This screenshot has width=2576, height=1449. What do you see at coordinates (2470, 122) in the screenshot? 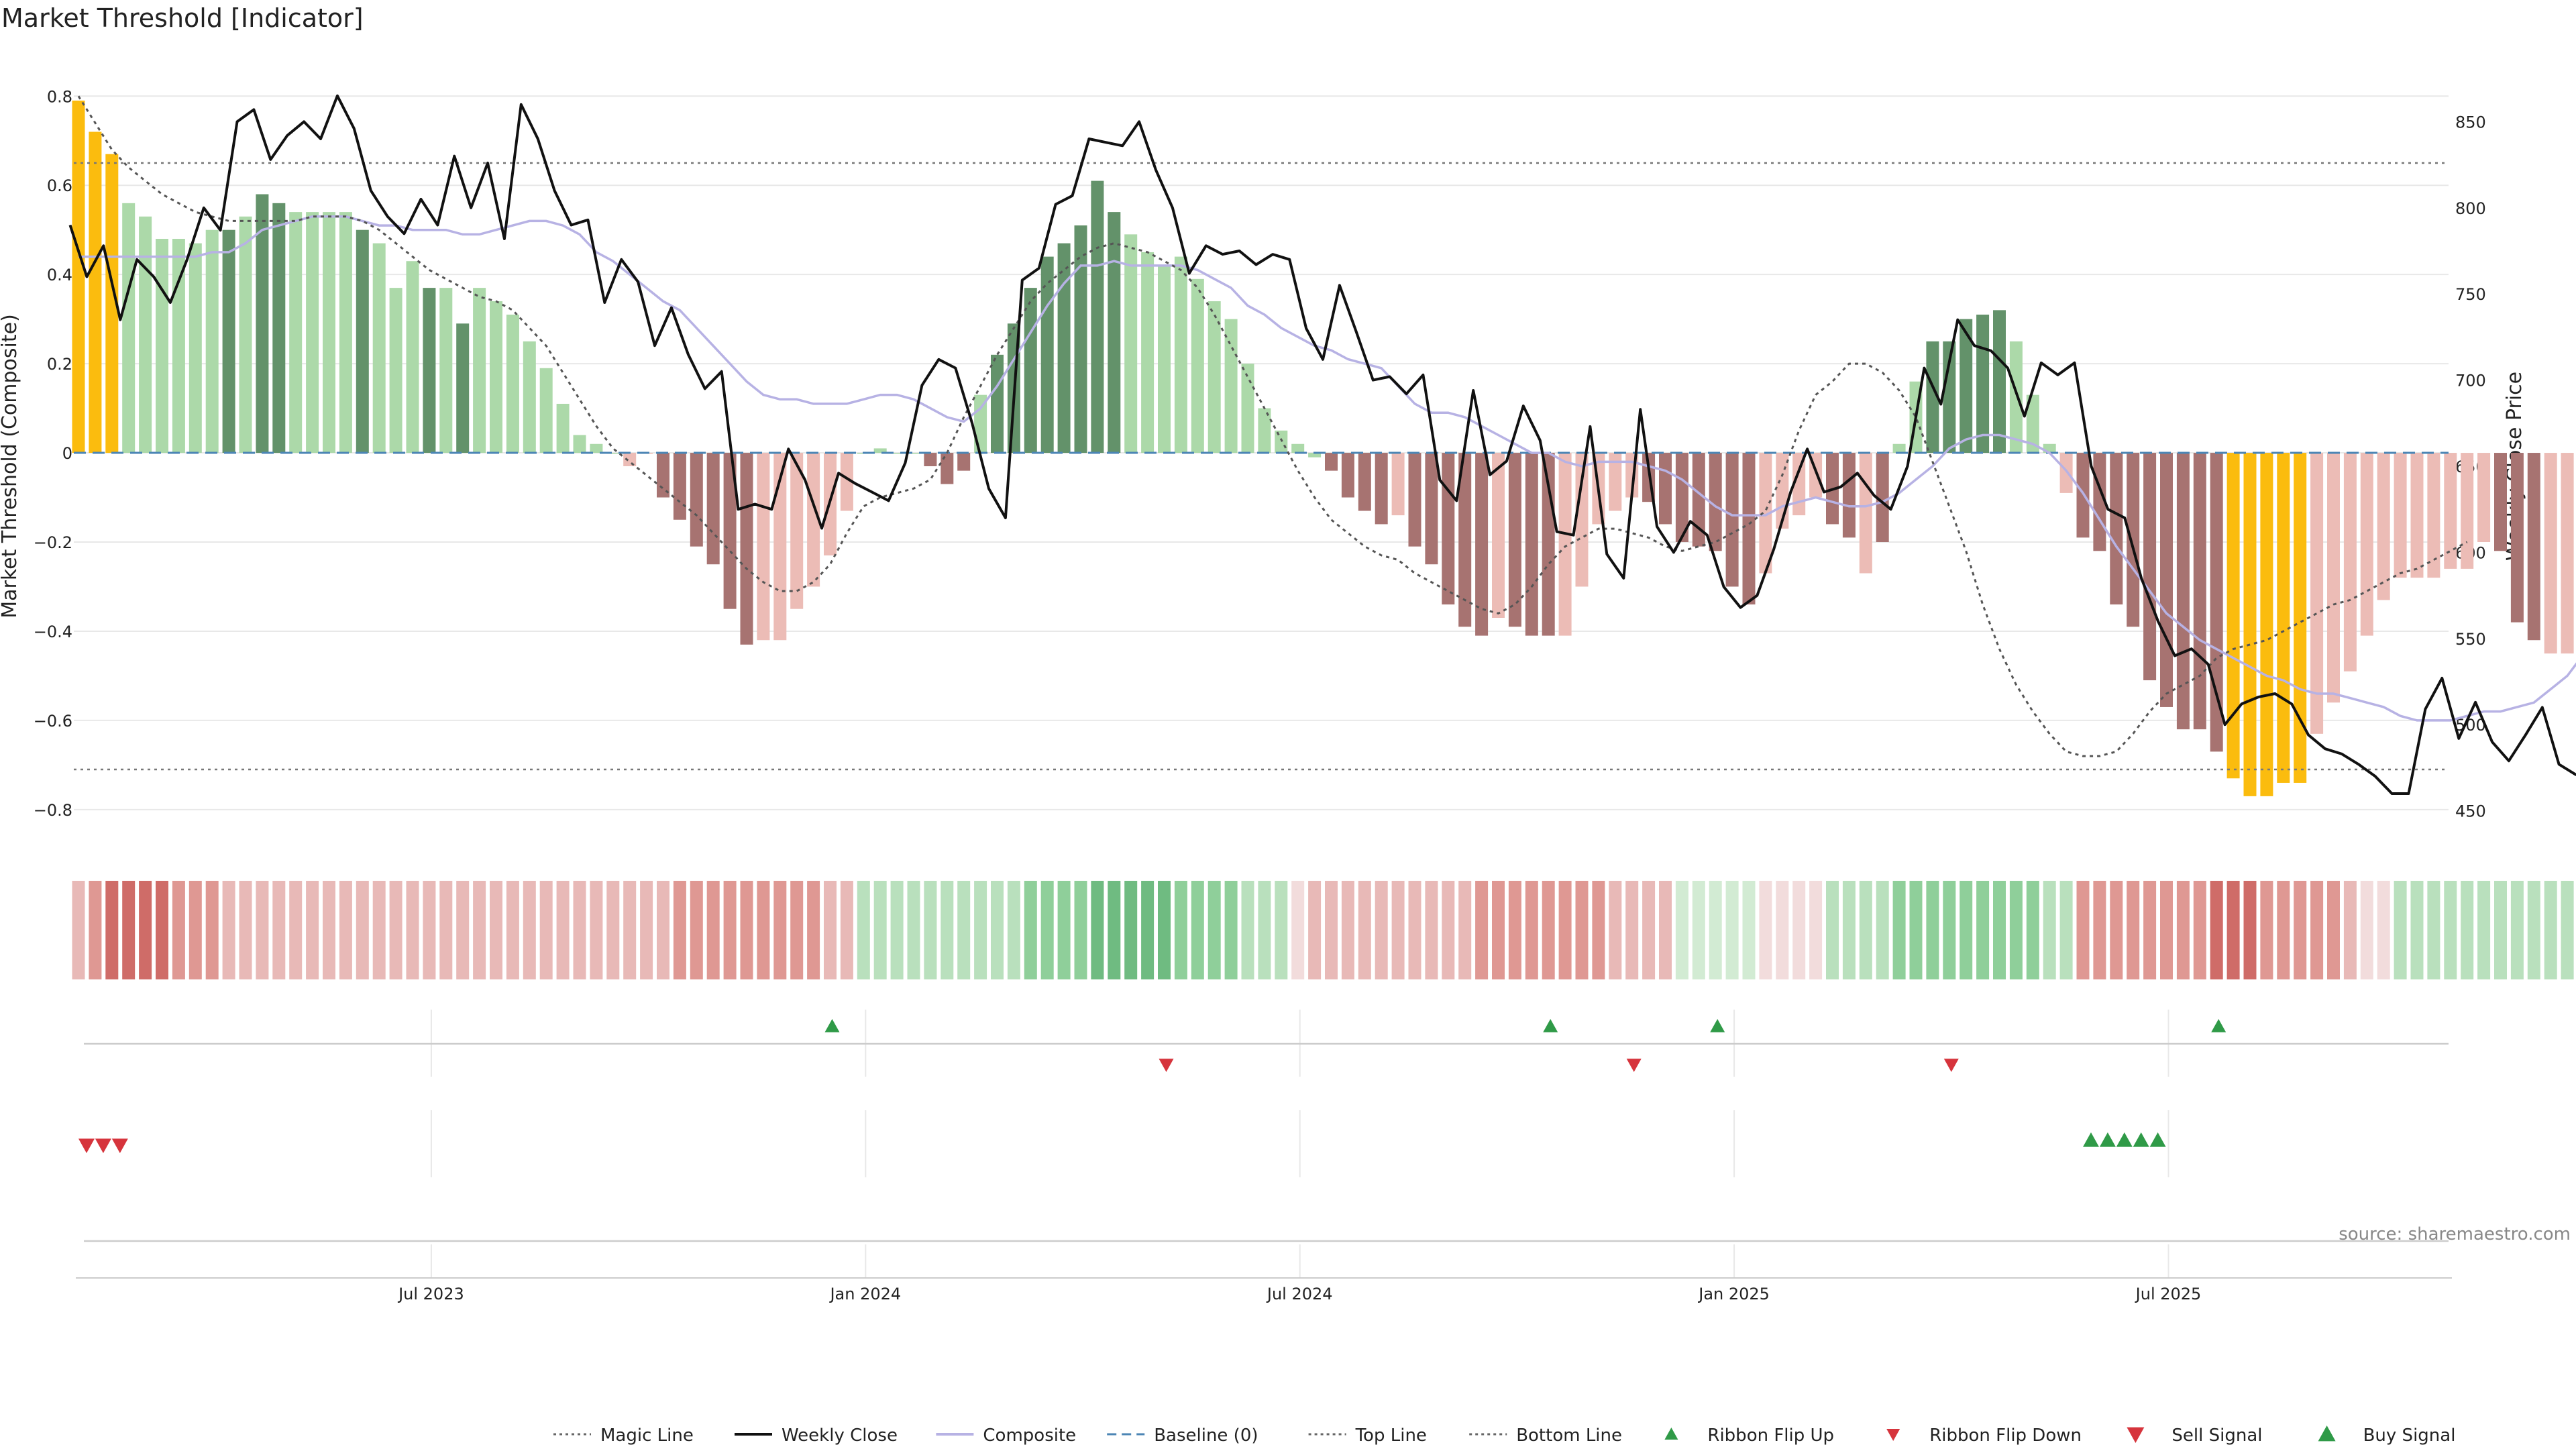
I see `y-right-tick-label: 850` at bounding box center [2470, 122].